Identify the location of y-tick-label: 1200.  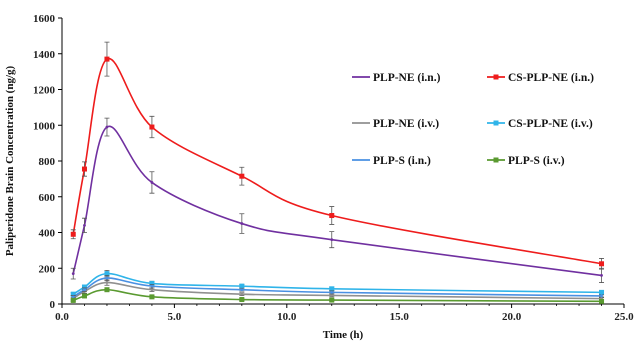
(44, 91).